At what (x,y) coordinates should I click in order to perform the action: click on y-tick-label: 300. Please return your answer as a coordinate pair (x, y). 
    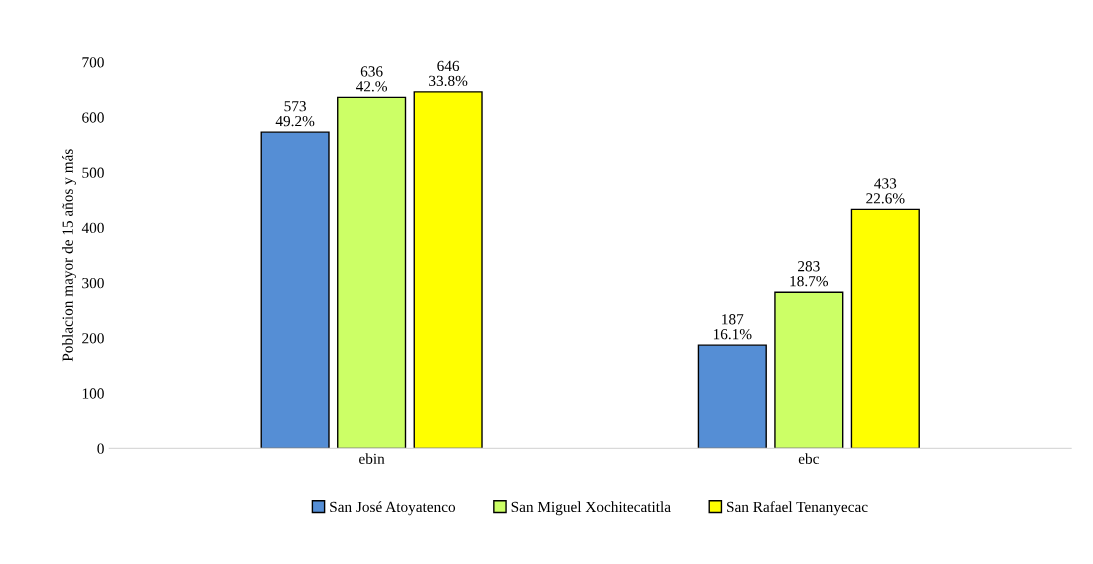
    Looking at the image, I should click on (93, 283).